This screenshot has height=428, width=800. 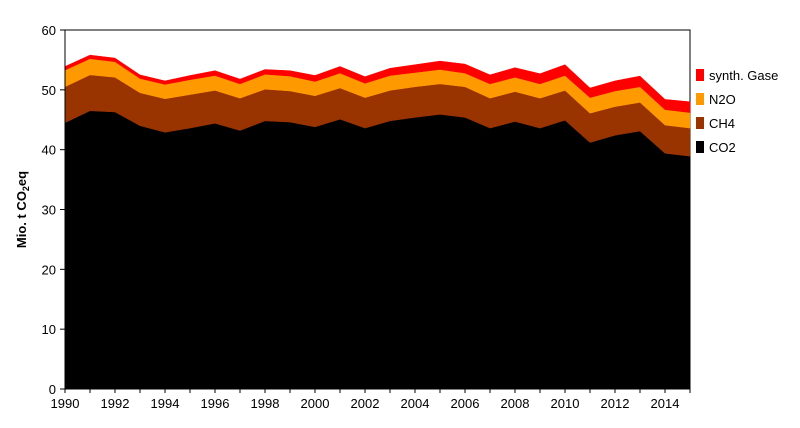 I want to click on legend: synth. Gase N2O CH4 CO2, so click(x=737, y=111).